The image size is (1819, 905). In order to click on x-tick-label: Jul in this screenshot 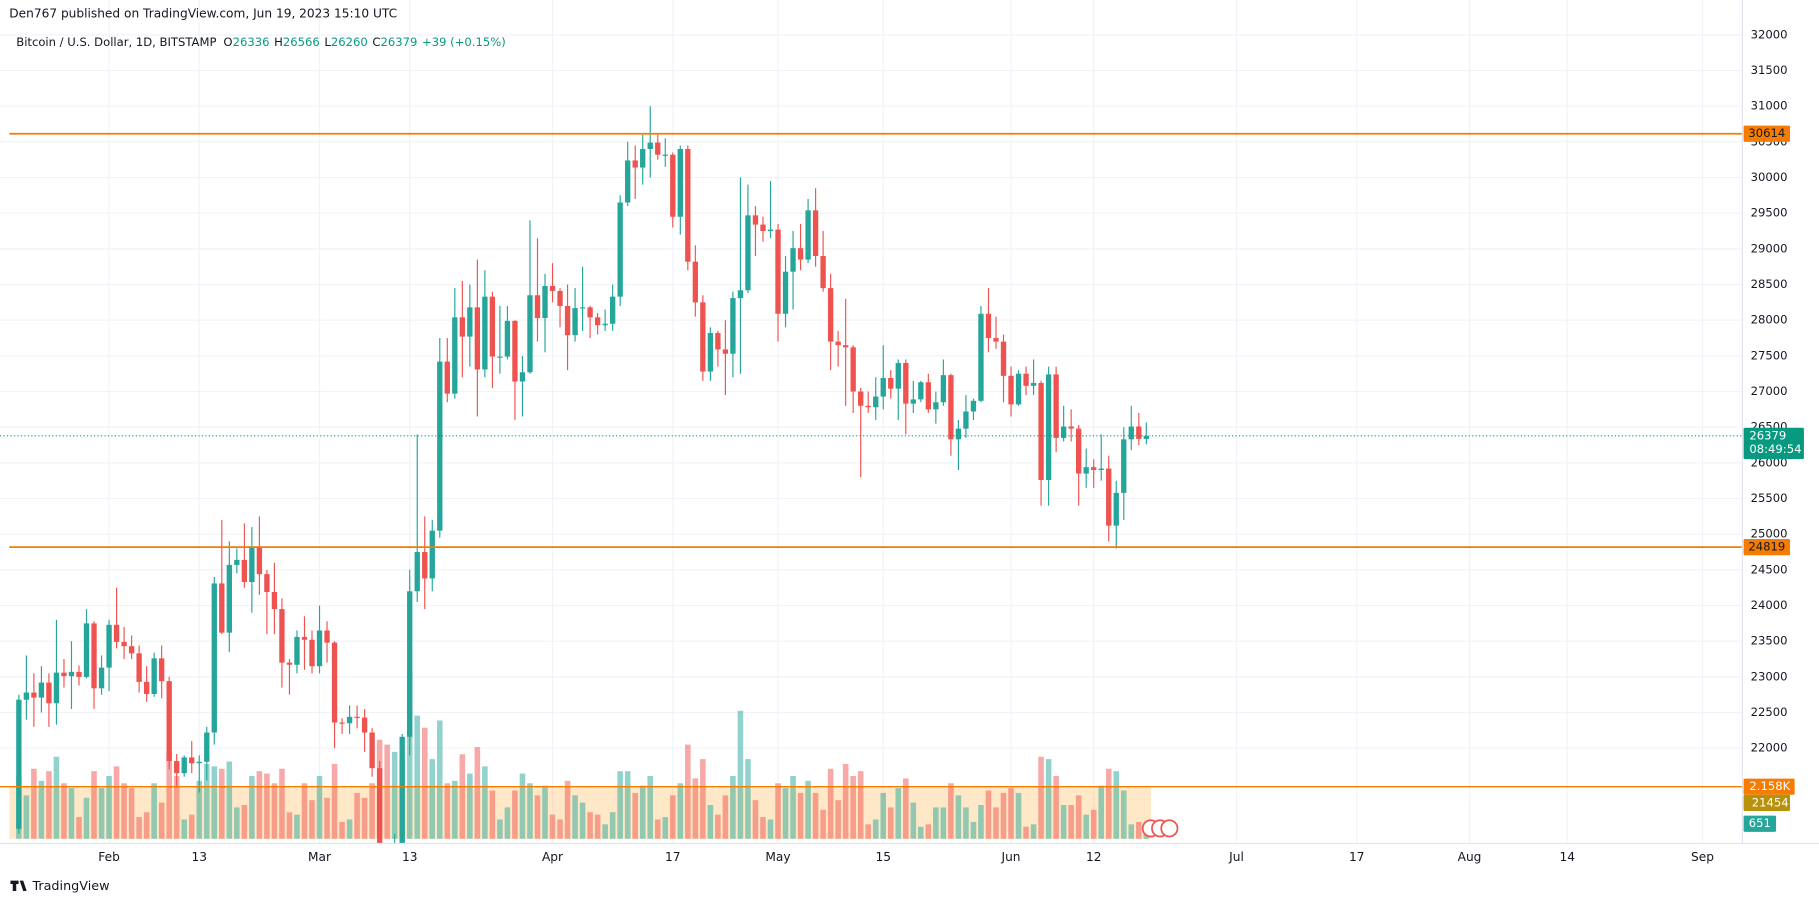, I will do `click(1236, 857)`.